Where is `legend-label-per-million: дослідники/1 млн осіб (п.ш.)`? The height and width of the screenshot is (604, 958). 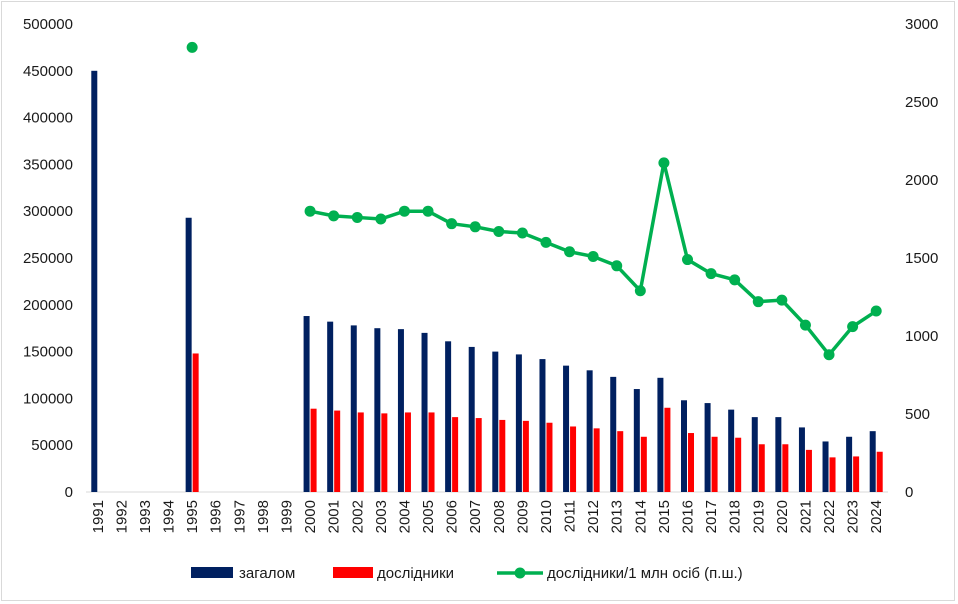 legend-label-per-million: дослідники/1 млн осіб (п.ш.) is located at coordinates (645, 573).